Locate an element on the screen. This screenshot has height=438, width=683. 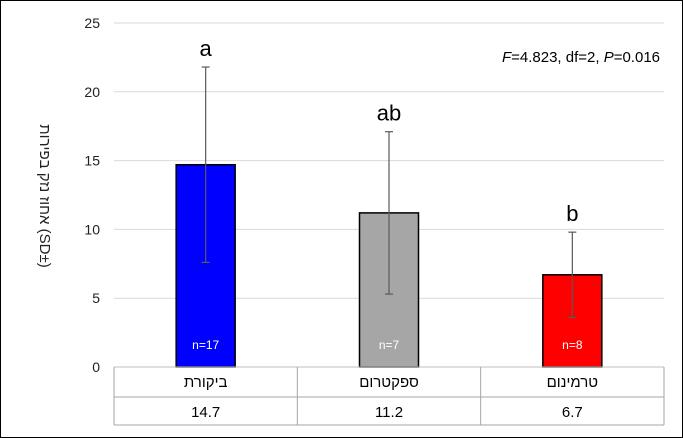
n-labels: n=17 n=7 n=8 is located at coordinates (387, 345).